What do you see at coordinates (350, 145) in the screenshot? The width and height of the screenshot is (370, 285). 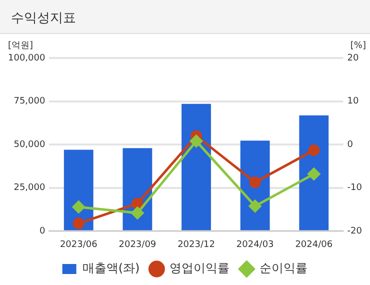 I see `y2-tick-label: 0` at bounding box center [350, 145].